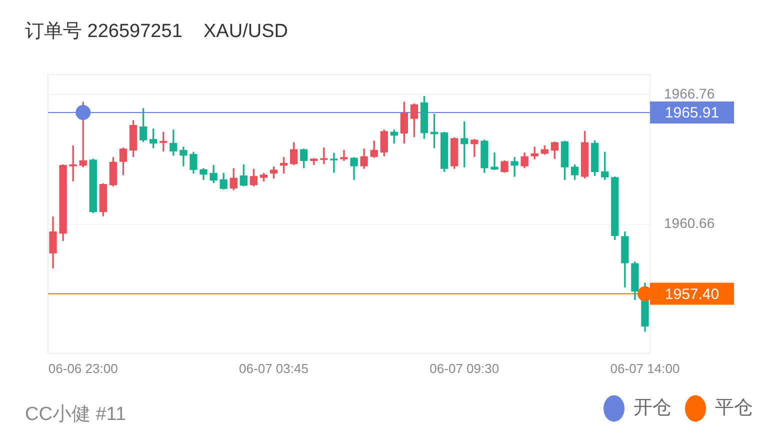 Image resolution: width=775 pixels, height=440 pixels. Describe the element at coordinates (645, 368) in the screenshot. I see `x-tick-label: 06-07 14:00` at that location.